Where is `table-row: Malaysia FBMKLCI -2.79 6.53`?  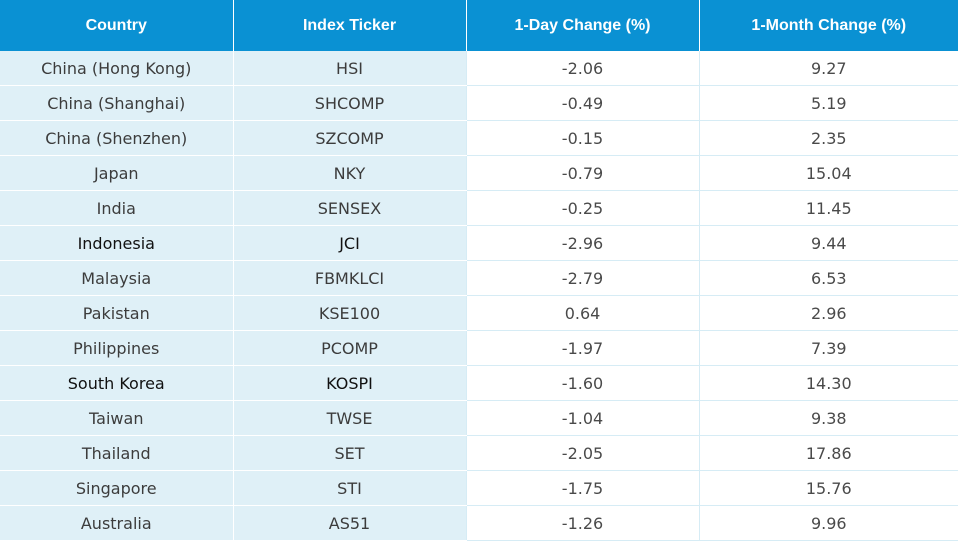 table-row: Malaysia FBMKLCI -2.79 6.53 is located at coordinates (479, 278).